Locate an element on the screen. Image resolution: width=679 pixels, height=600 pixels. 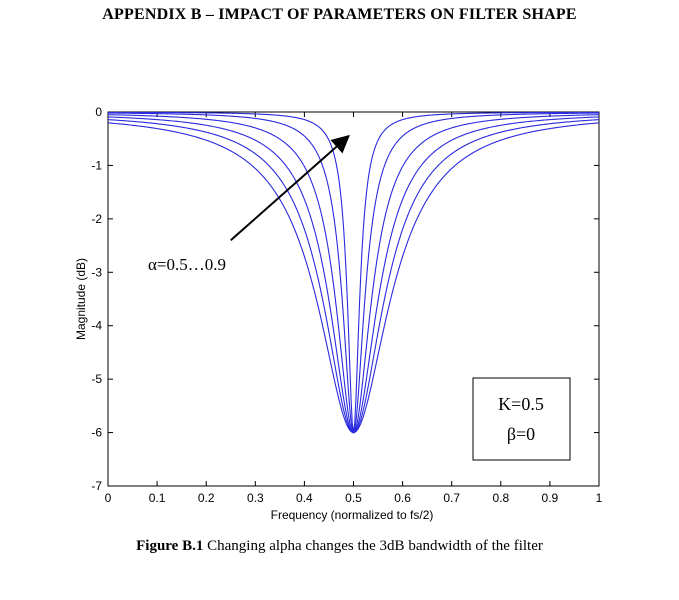
x-tick-labels: 0 0.1 0.2 0.3 0.4 0.5 0.6 0.7 0.8 0.9 1 is located at coordinates (354, 498).